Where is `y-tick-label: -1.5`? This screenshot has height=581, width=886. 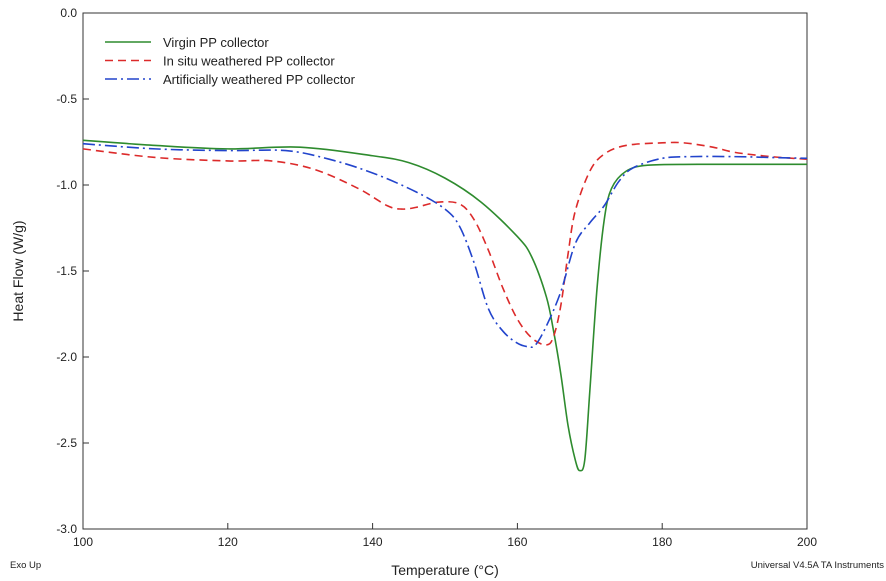
y-tick-label: -1.5 is located at coordinates (66, 271).